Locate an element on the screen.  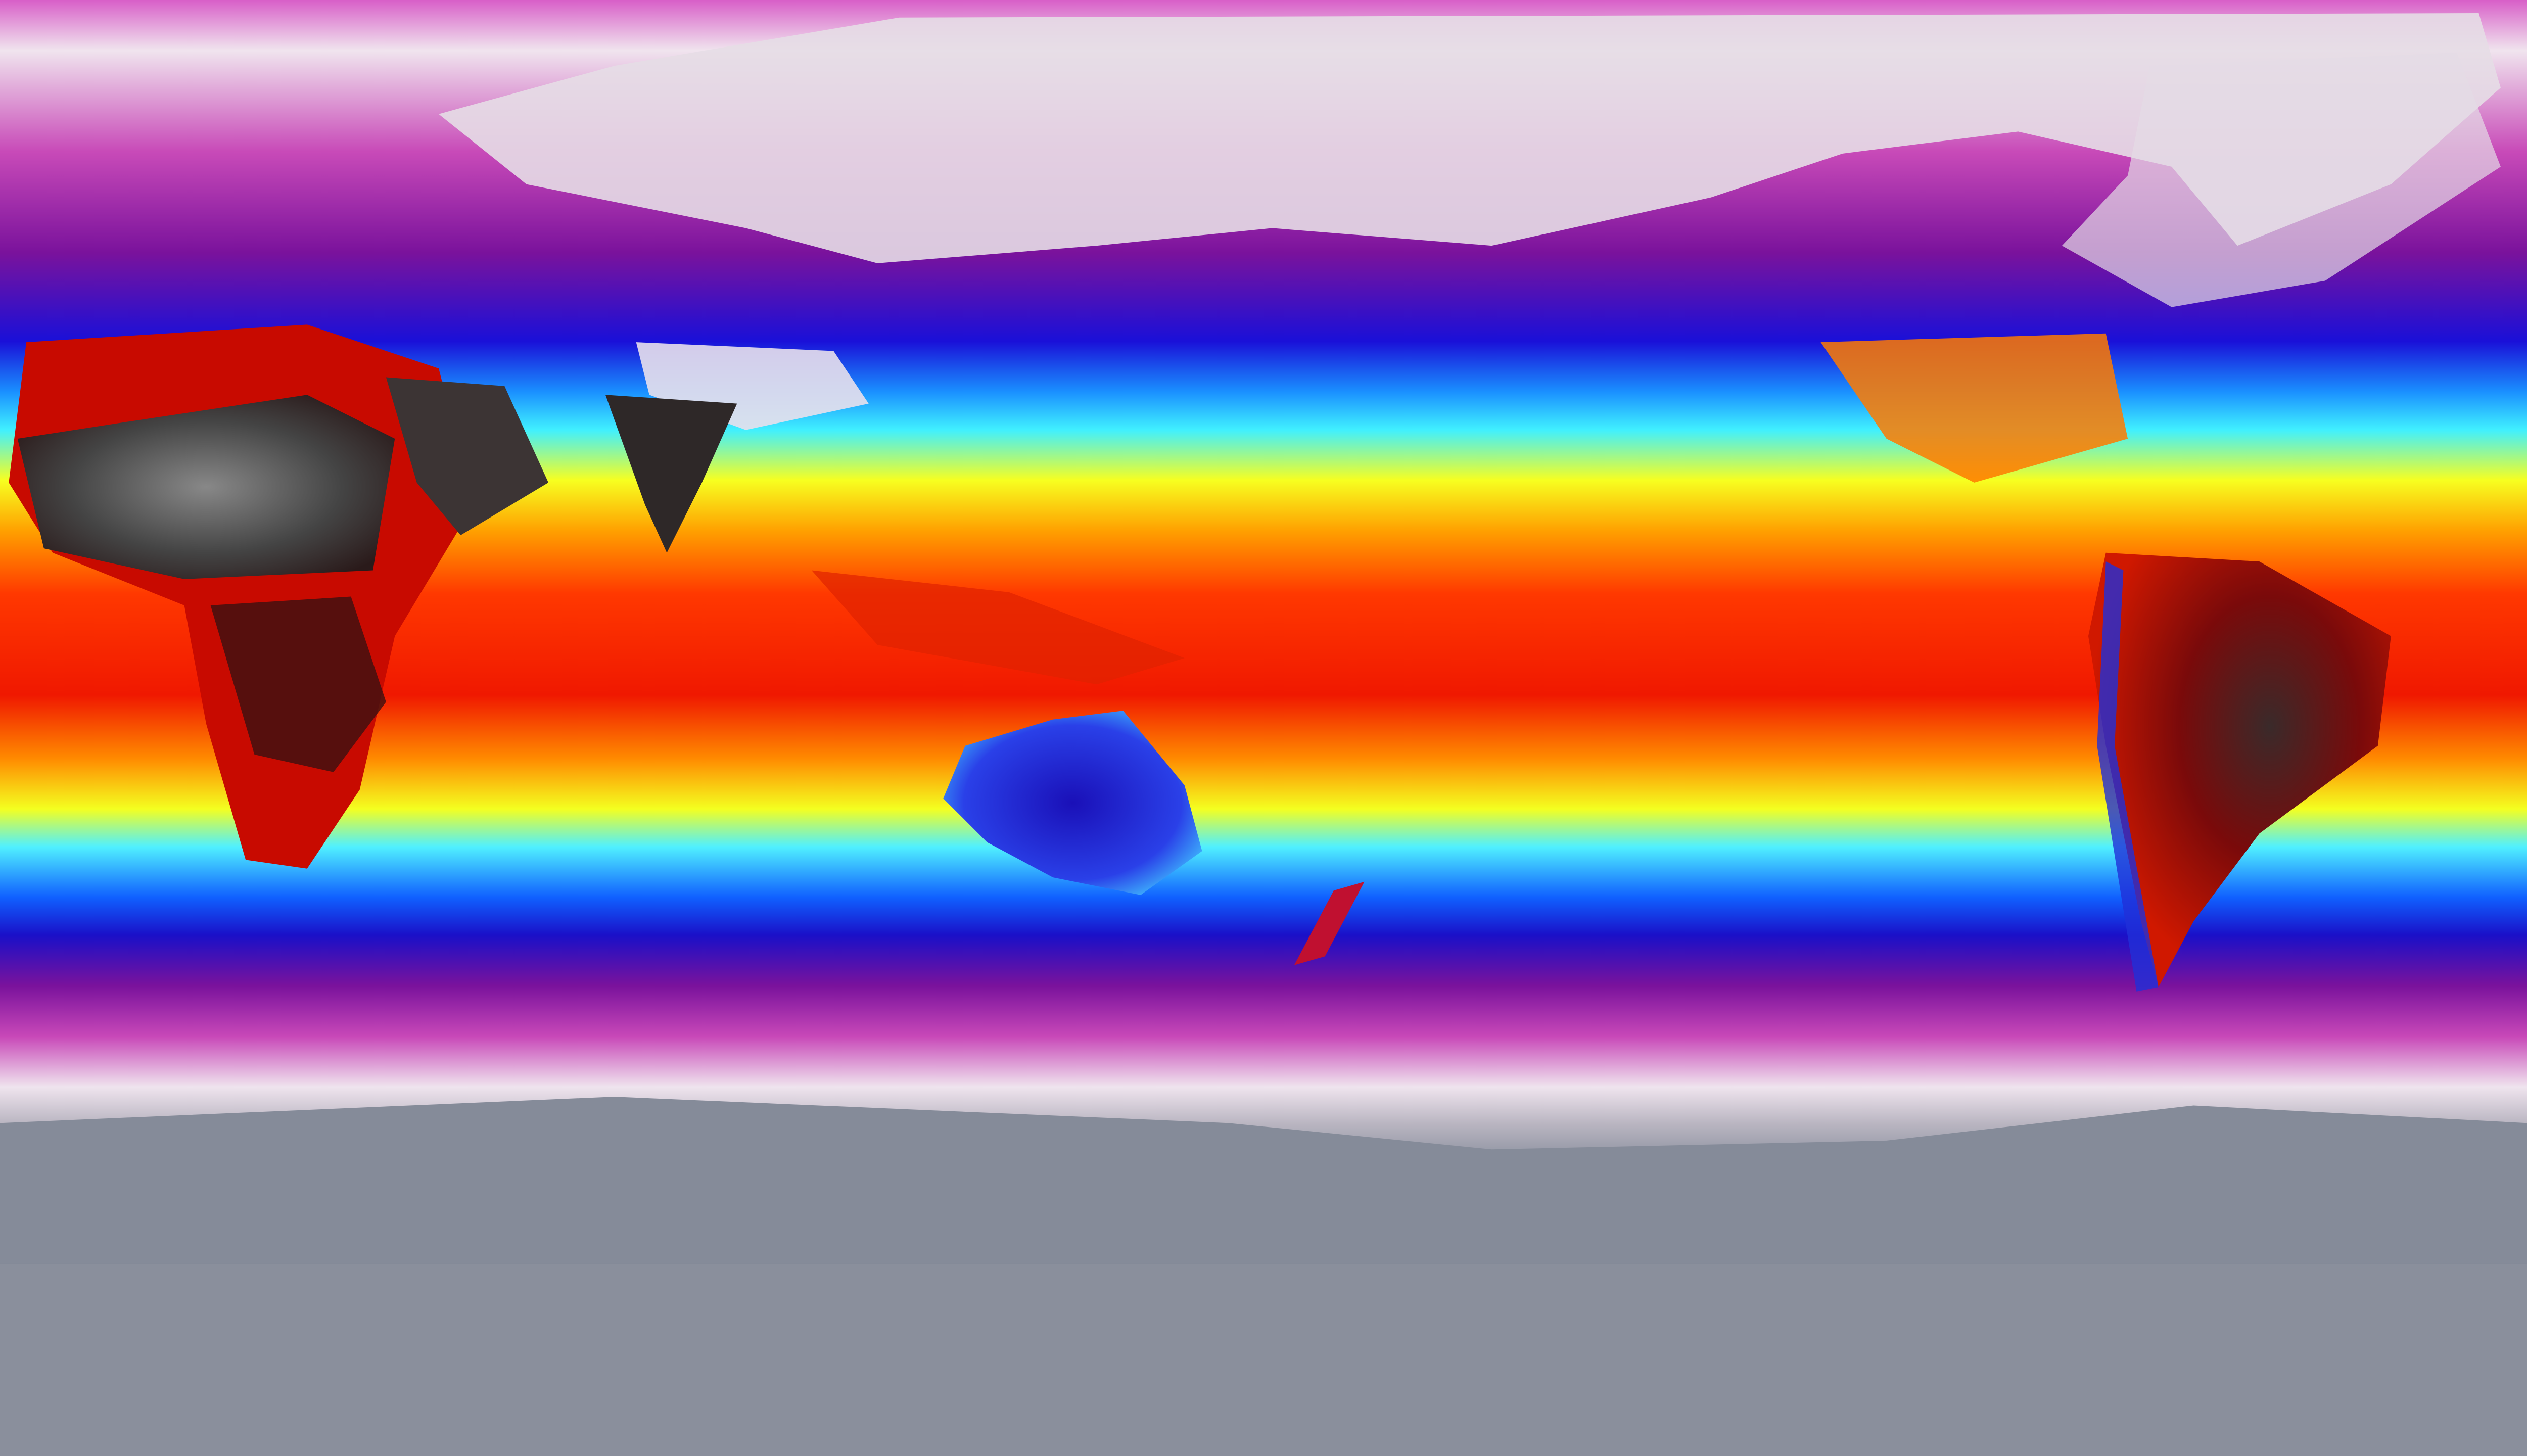
sahara-hot-zone is located at coordinates (206, 487).